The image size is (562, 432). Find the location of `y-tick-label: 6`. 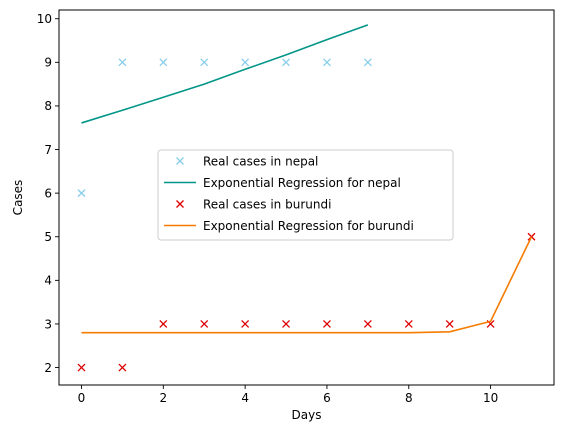

y-tick-label: 6 is located at coordinates (48, 193).